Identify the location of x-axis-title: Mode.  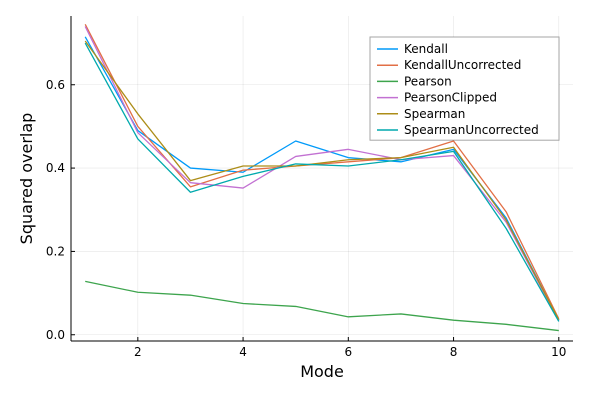
(322, 371).